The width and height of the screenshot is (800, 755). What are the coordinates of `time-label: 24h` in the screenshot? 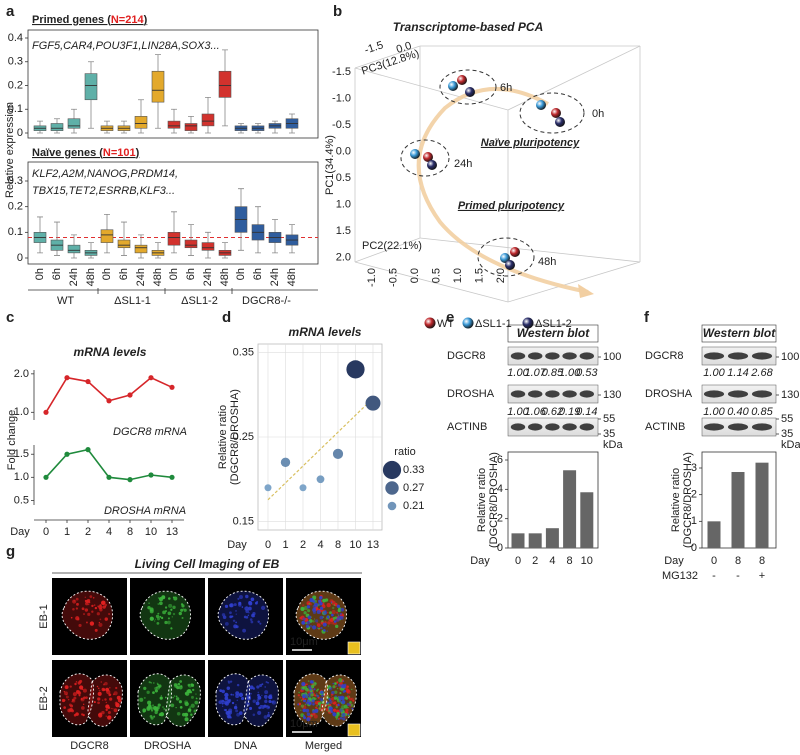 It's located at (141, 277).